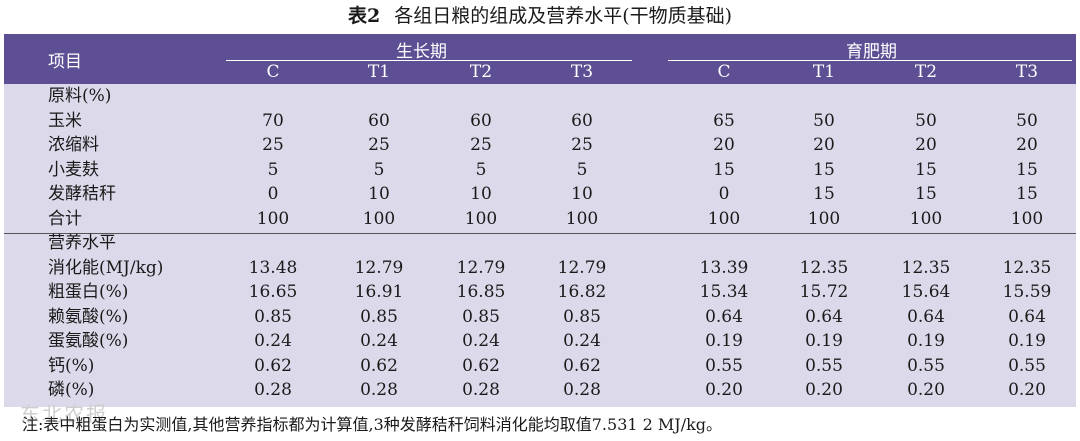  What do you see at coordinates (724, 72) in the screenshot?
I see `column-header: C` at bounding box center [724, 72].